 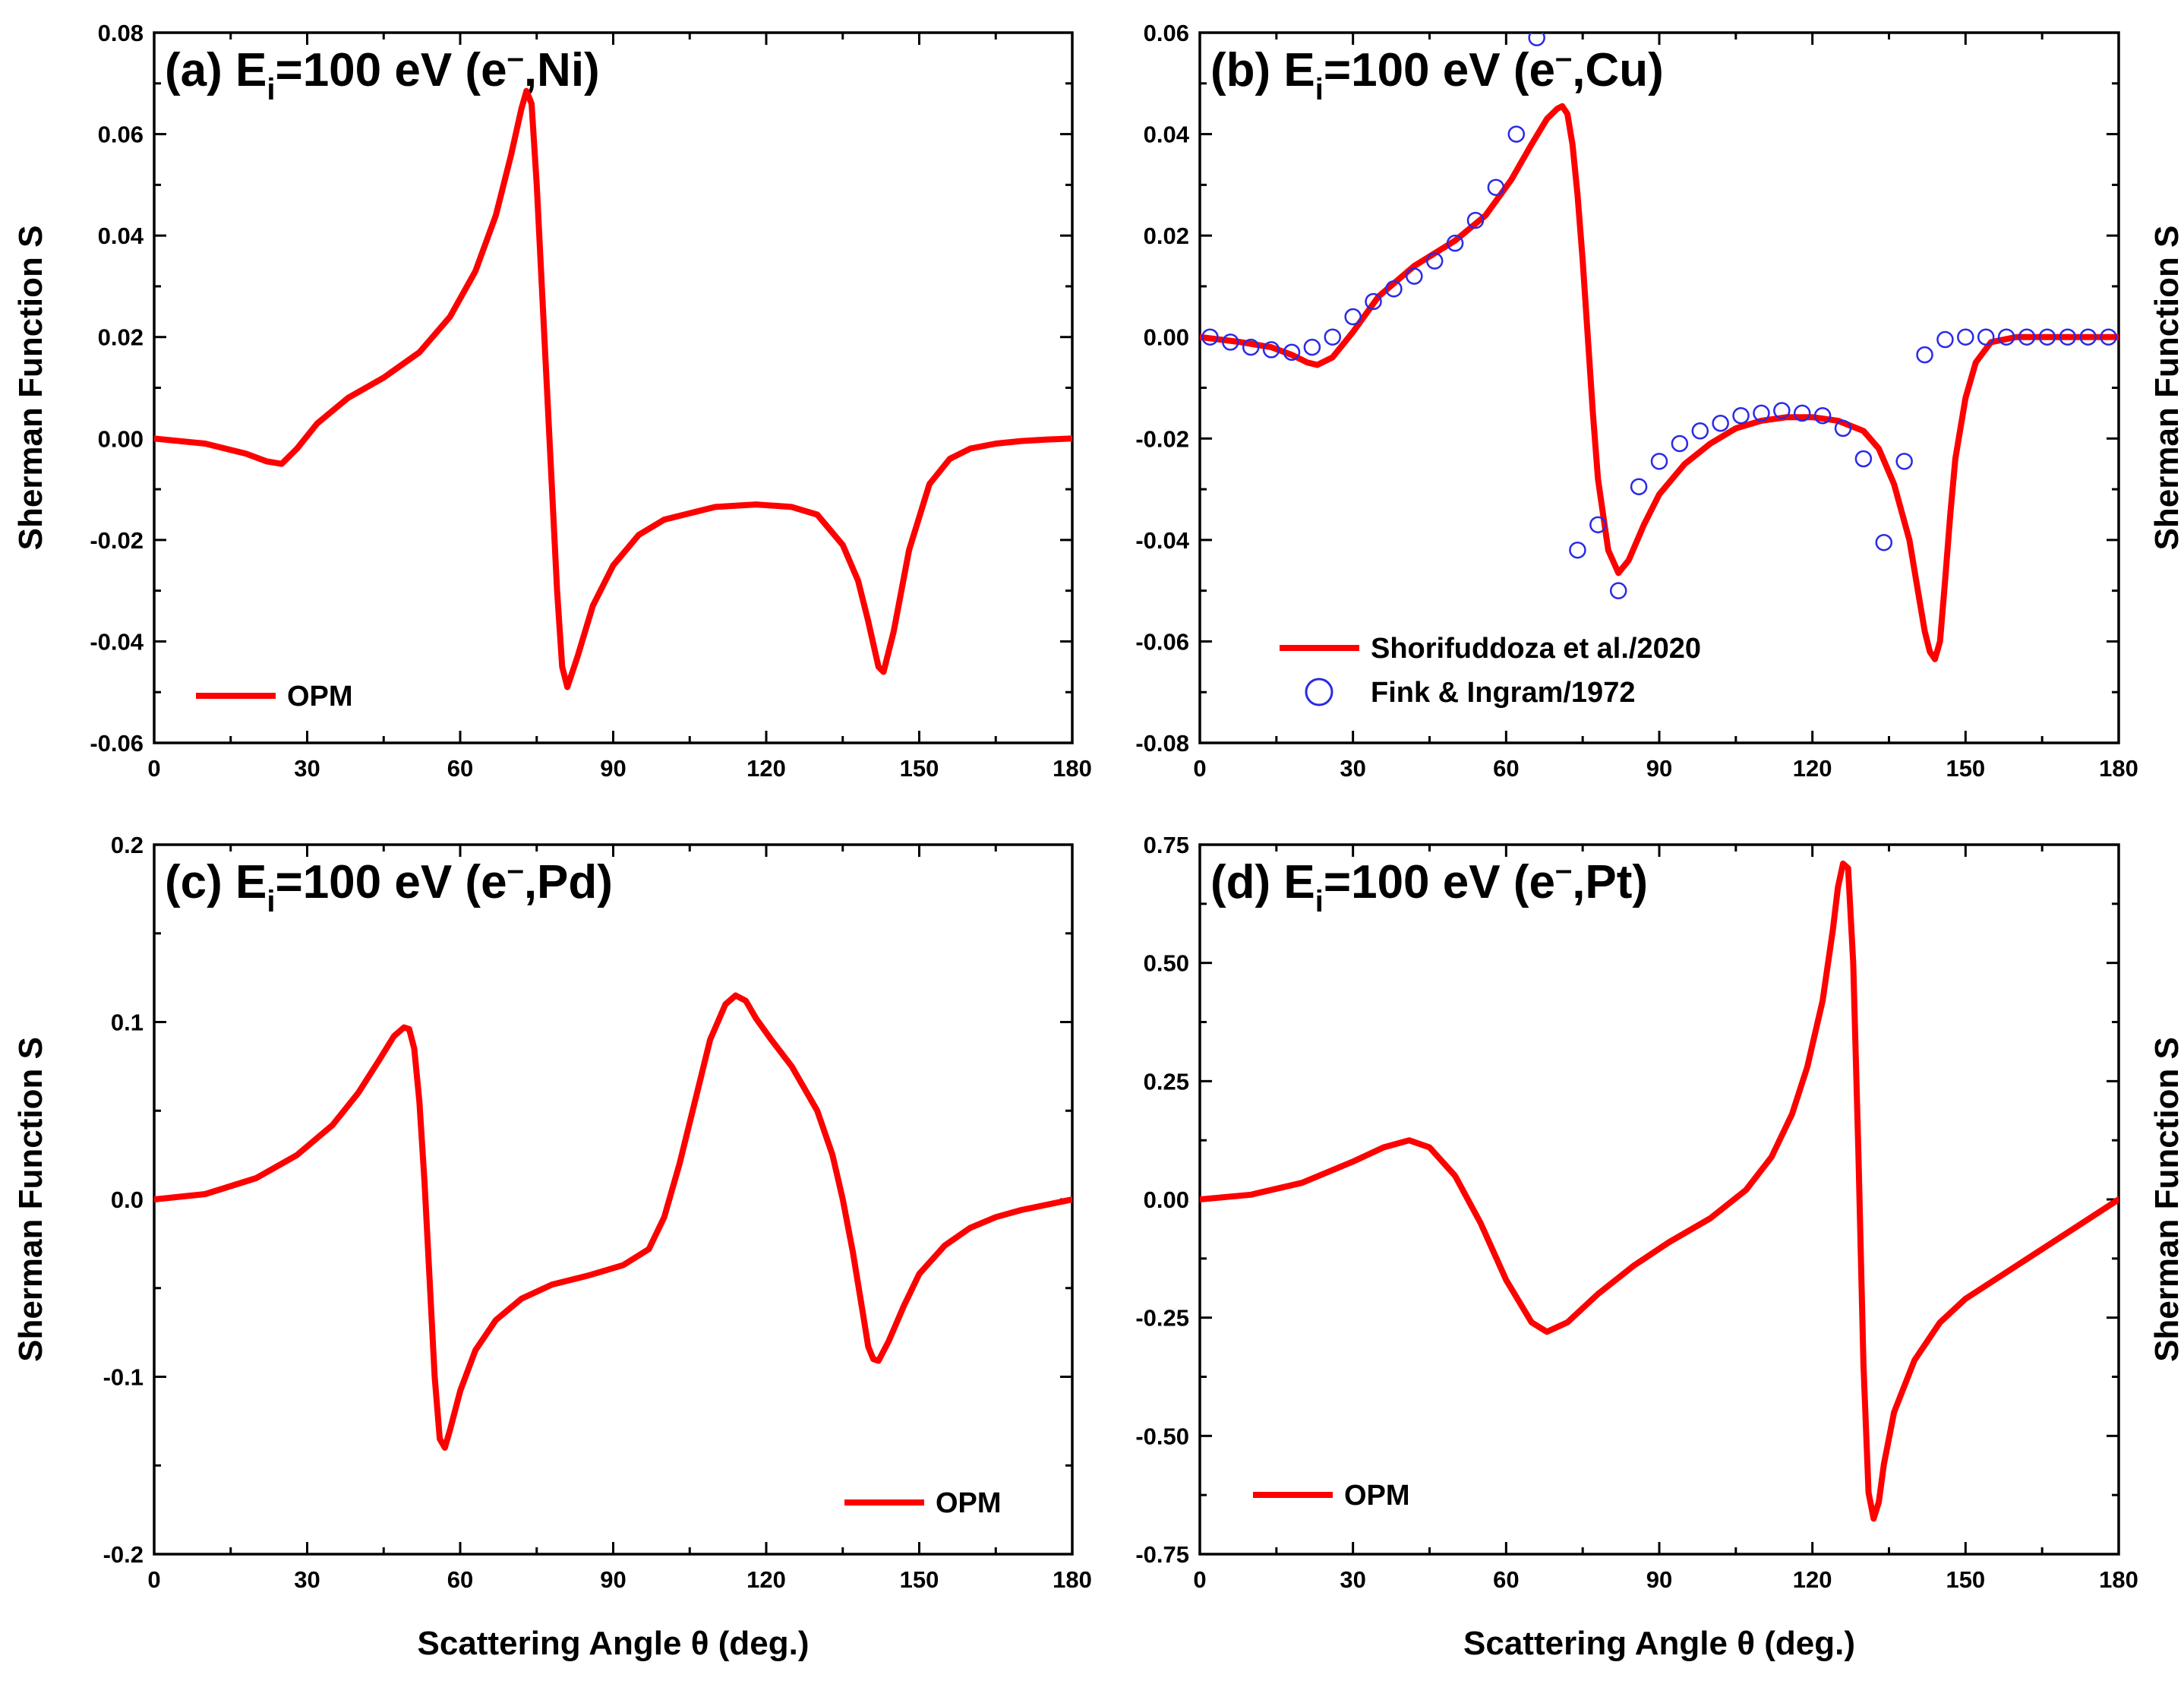 What do you see at coordinates (1166, 1081) in the screenshot?
I see `y-tick-label: 0.25` at bounding box center [1166, 1081].